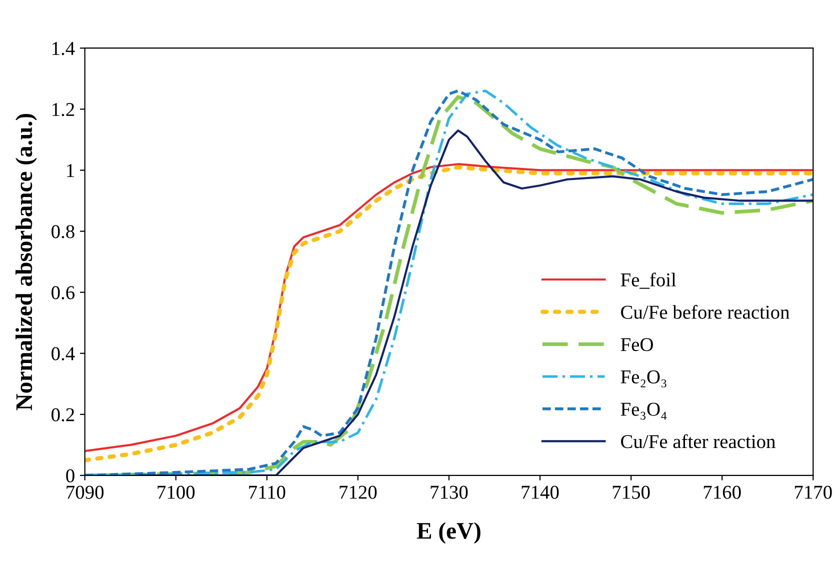  I want to click on x-tick-label: 7130, so click(449, 492).